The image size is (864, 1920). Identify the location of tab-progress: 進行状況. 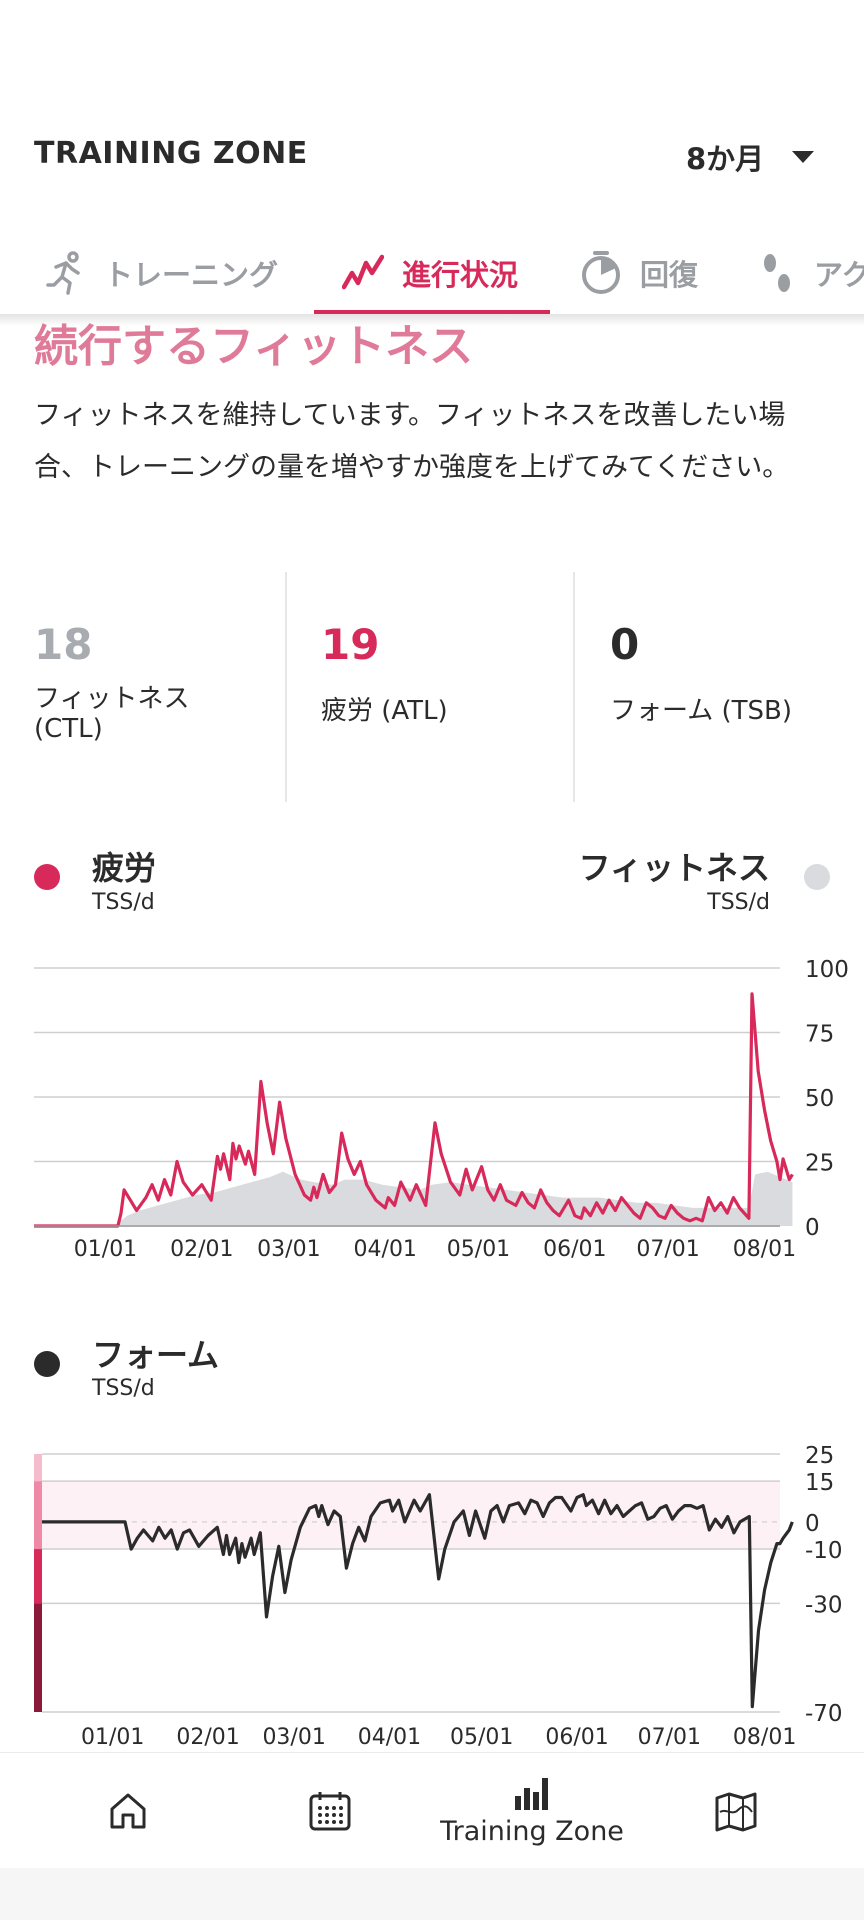
(430, 273).